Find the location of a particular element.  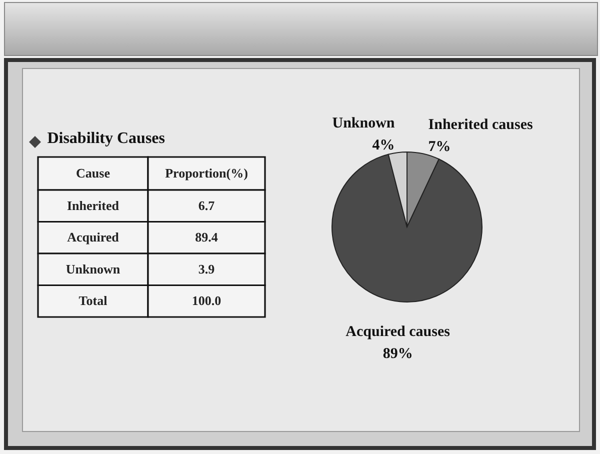

slice-label: Unknown is located at coordinates (364, 123).